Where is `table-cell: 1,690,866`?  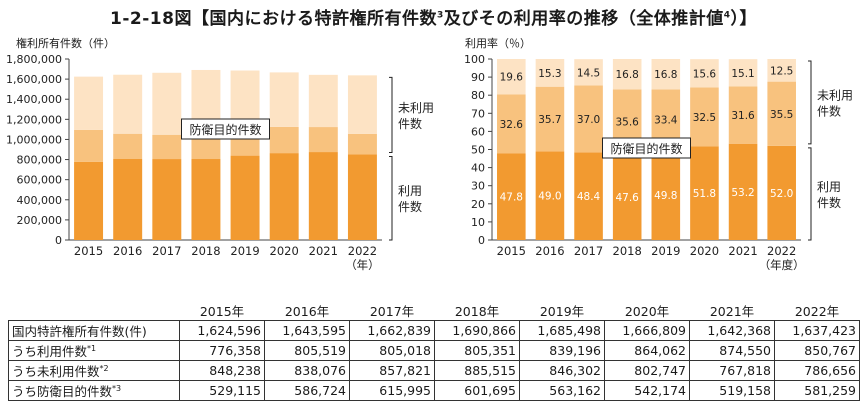 table-cell: 1,690,866 is located at coordinates (477, 330).